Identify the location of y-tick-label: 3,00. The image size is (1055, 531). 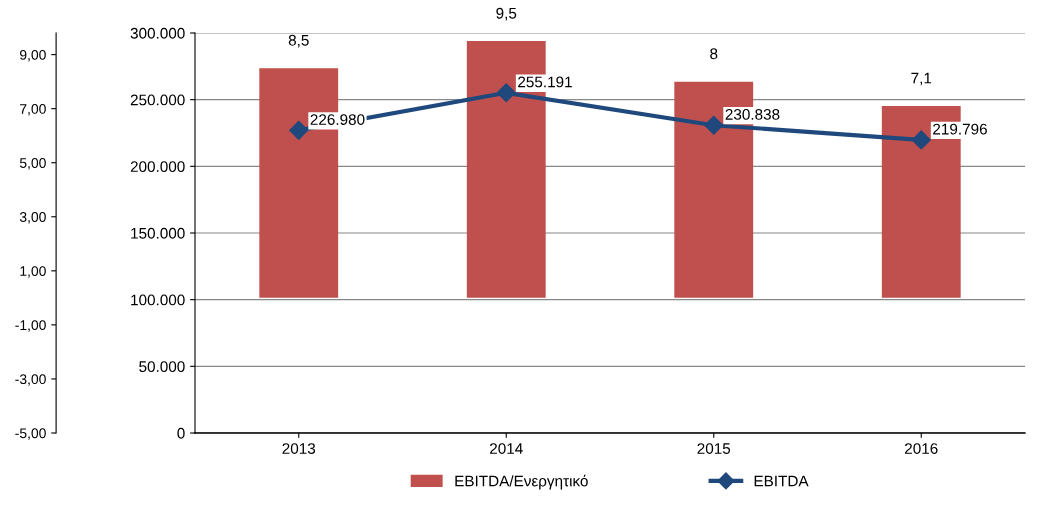
(32, 218).